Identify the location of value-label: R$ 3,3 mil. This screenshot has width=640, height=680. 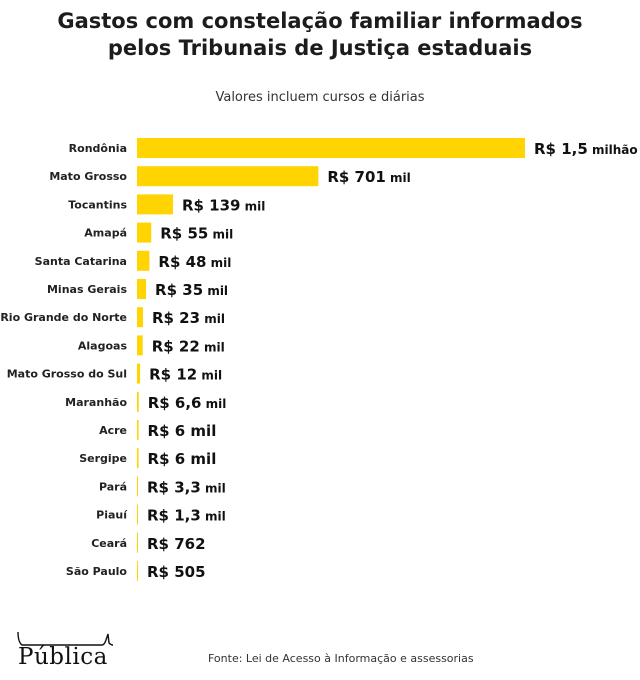
(186, 487).